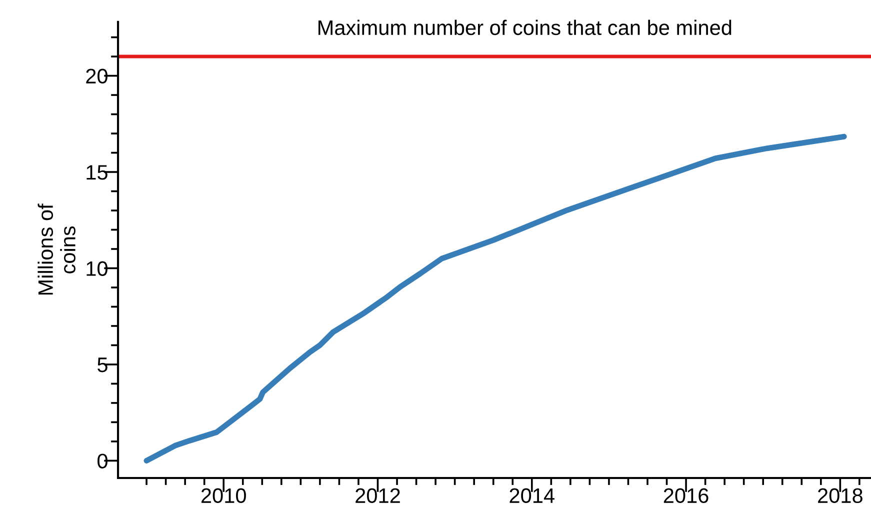  What do you see at coordinates (686, 496) in the screenshot?
I see `x-tick-label: 2016` at bounding box center [686, 496].